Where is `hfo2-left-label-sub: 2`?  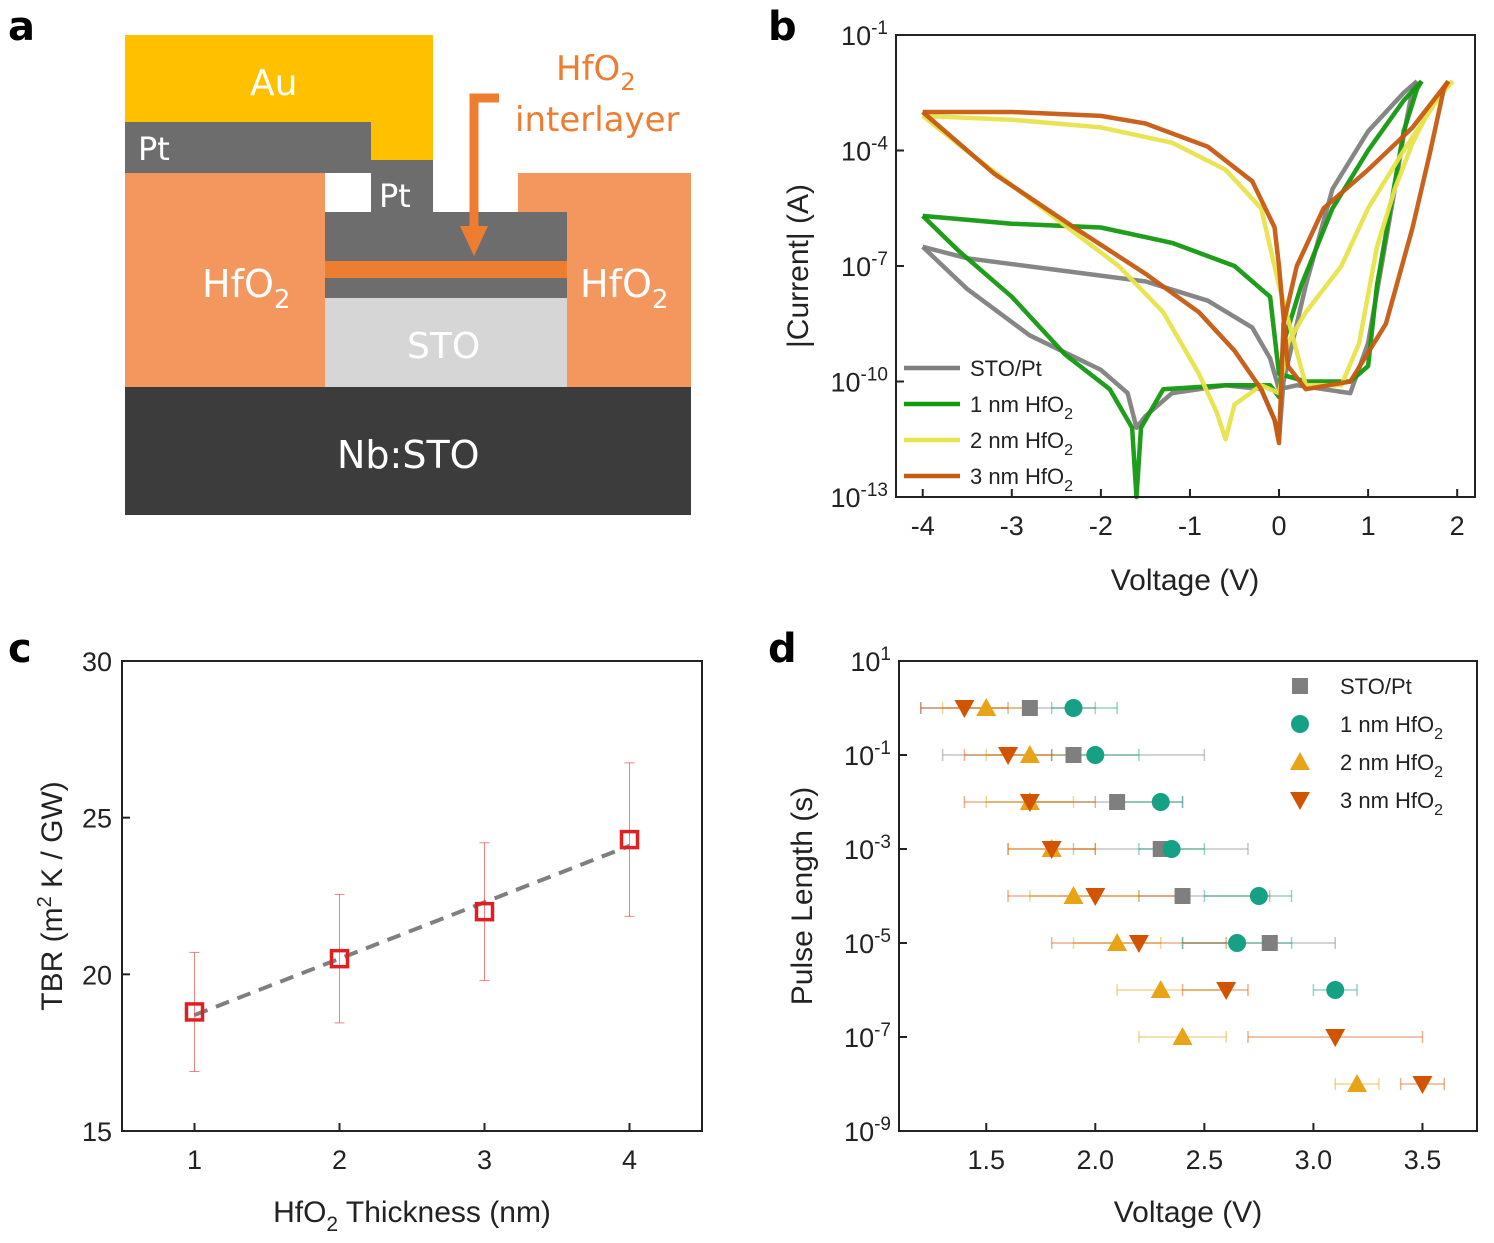 hfo2-left-label-sub: 2 is located at coordinates (282, 300).